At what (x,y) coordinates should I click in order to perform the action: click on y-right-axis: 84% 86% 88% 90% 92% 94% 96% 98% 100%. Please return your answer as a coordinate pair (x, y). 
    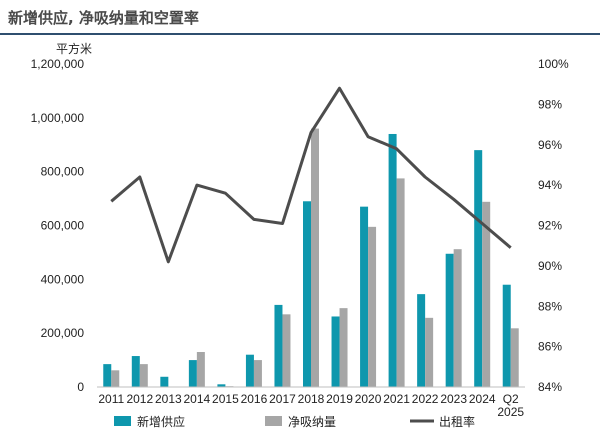
    Looking at the image, I should click on (553, 225).